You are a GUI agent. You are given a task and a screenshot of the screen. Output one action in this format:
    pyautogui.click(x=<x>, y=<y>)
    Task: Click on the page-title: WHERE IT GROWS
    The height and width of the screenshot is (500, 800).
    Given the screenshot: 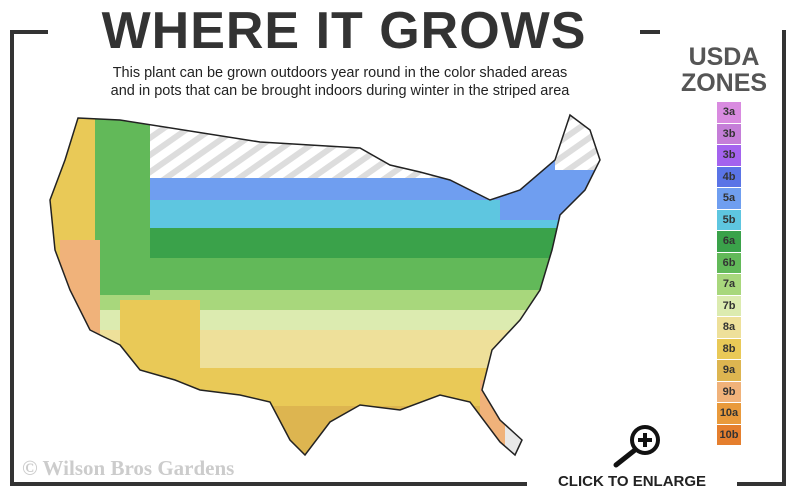 What is the action you would take?
    pyautogui.click(x=344, y=31)
    